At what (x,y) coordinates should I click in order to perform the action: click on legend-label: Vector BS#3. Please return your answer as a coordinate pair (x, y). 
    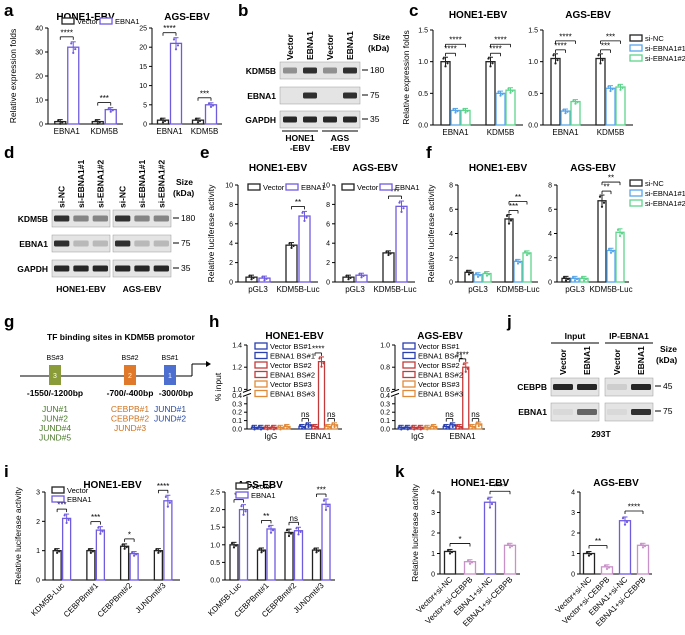
    Looking at the image, I should click on (291, 384).